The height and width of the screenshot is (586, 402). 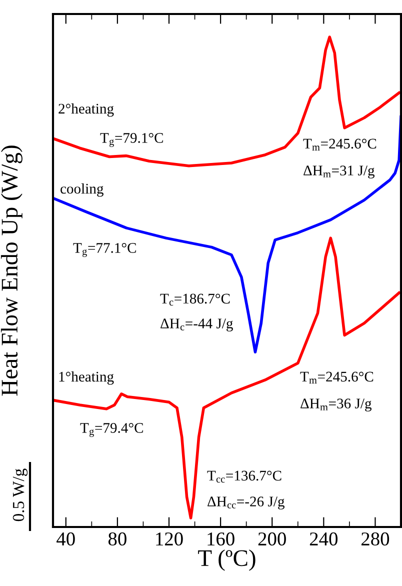 I want to click on annotation: T$_{g}$=79.1°C, so click(x=131, y=140).